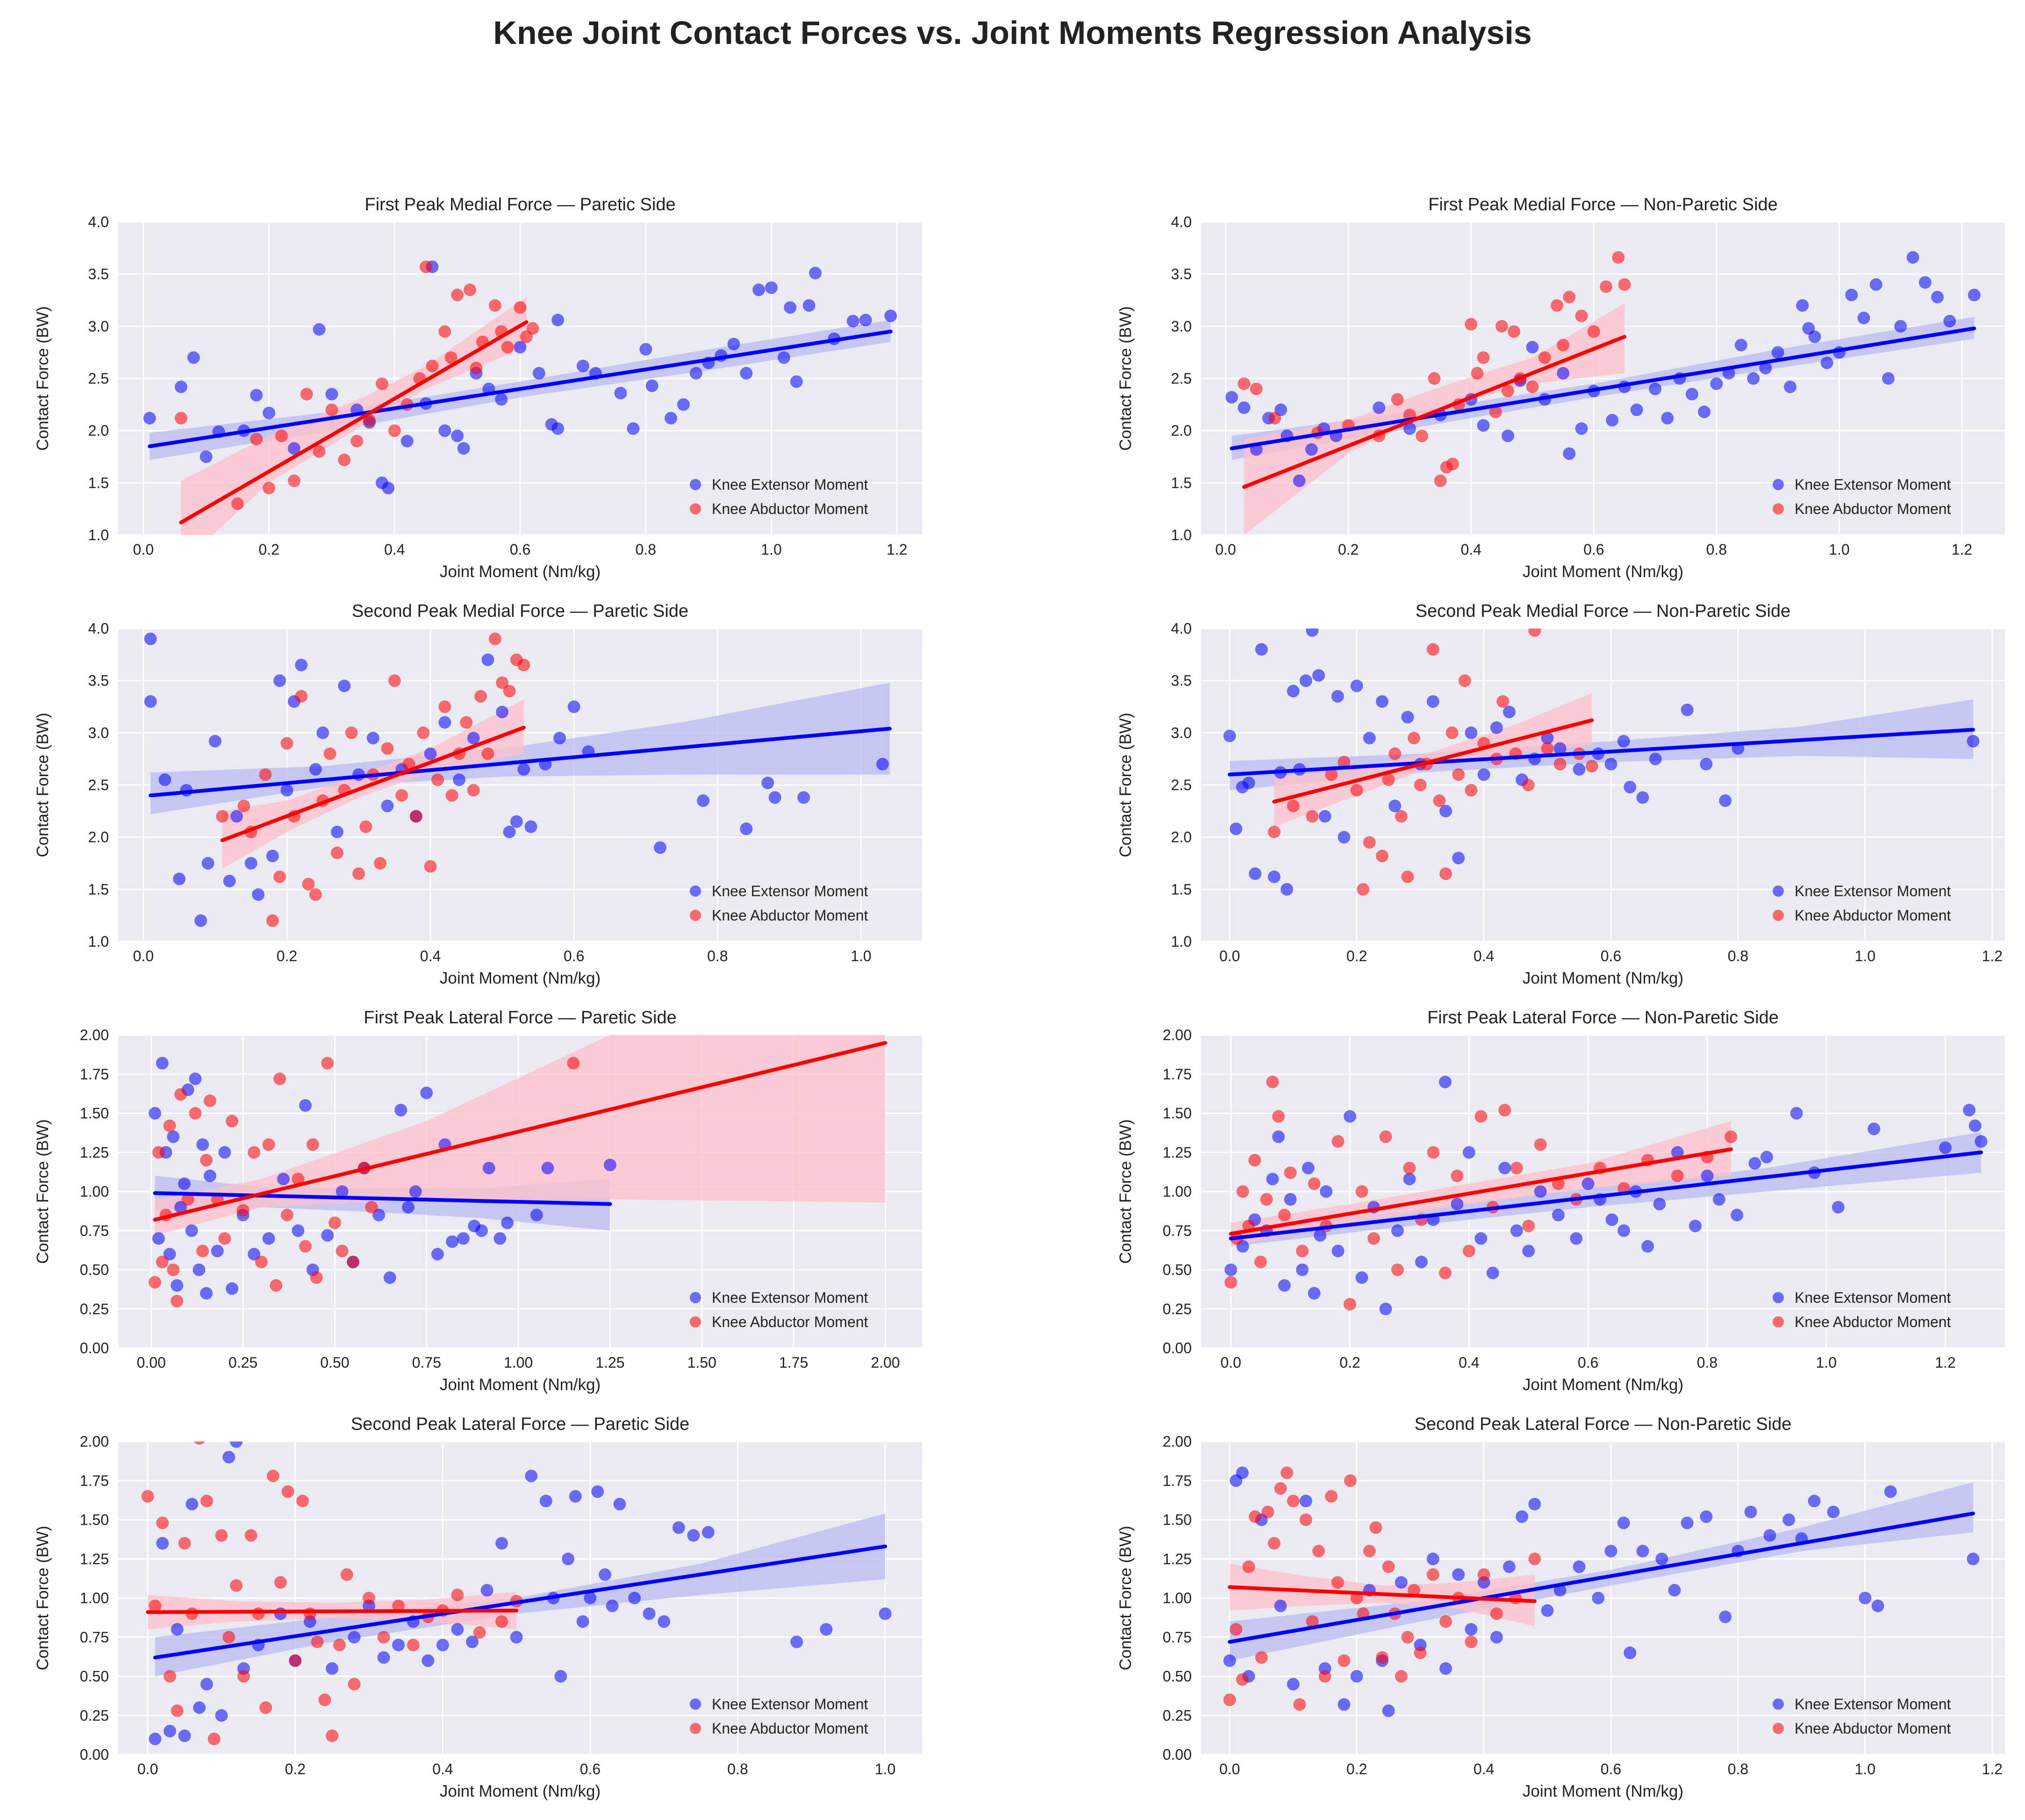 This screenshot has height=1820, width=2025. I want to click on legend-abductor-marker, so click(695, 1322).